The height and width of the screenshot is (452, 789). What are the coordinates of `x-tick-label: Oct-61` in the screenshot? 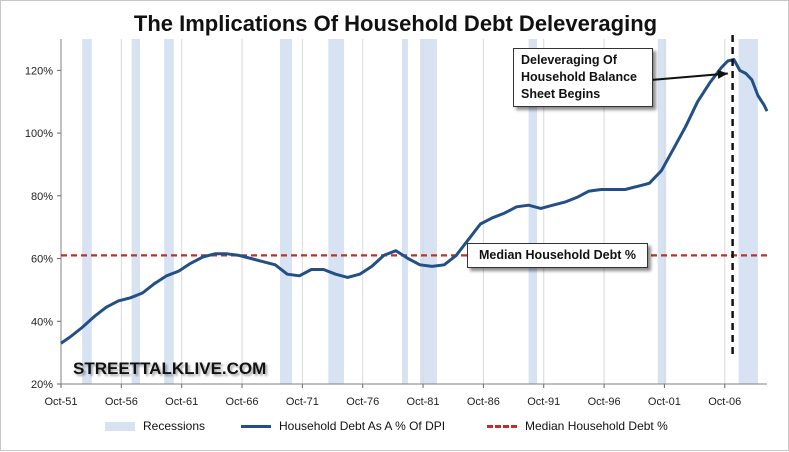 It's located at (181, 402).